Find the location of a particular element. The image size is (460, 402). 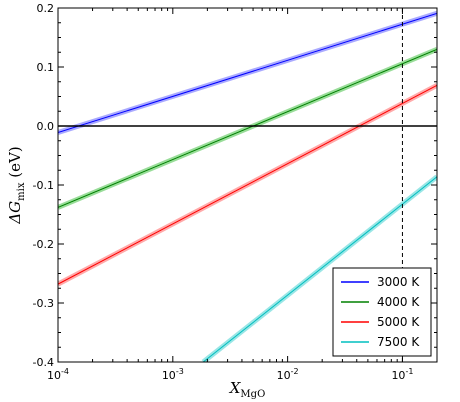

y-axis-label-unit: (eV) is located at coordinates (15, 164).